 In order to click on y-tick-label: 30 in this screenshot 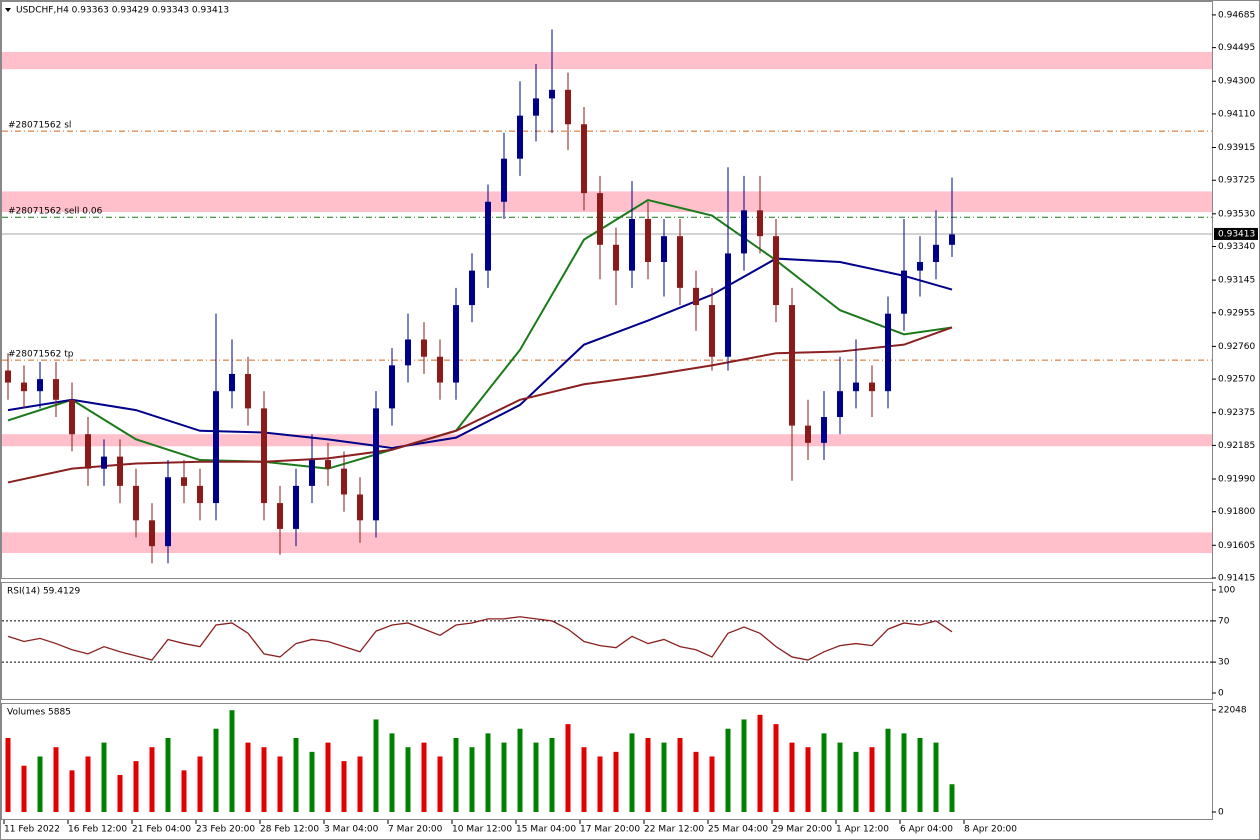, I will do `click(1224, 663)`.